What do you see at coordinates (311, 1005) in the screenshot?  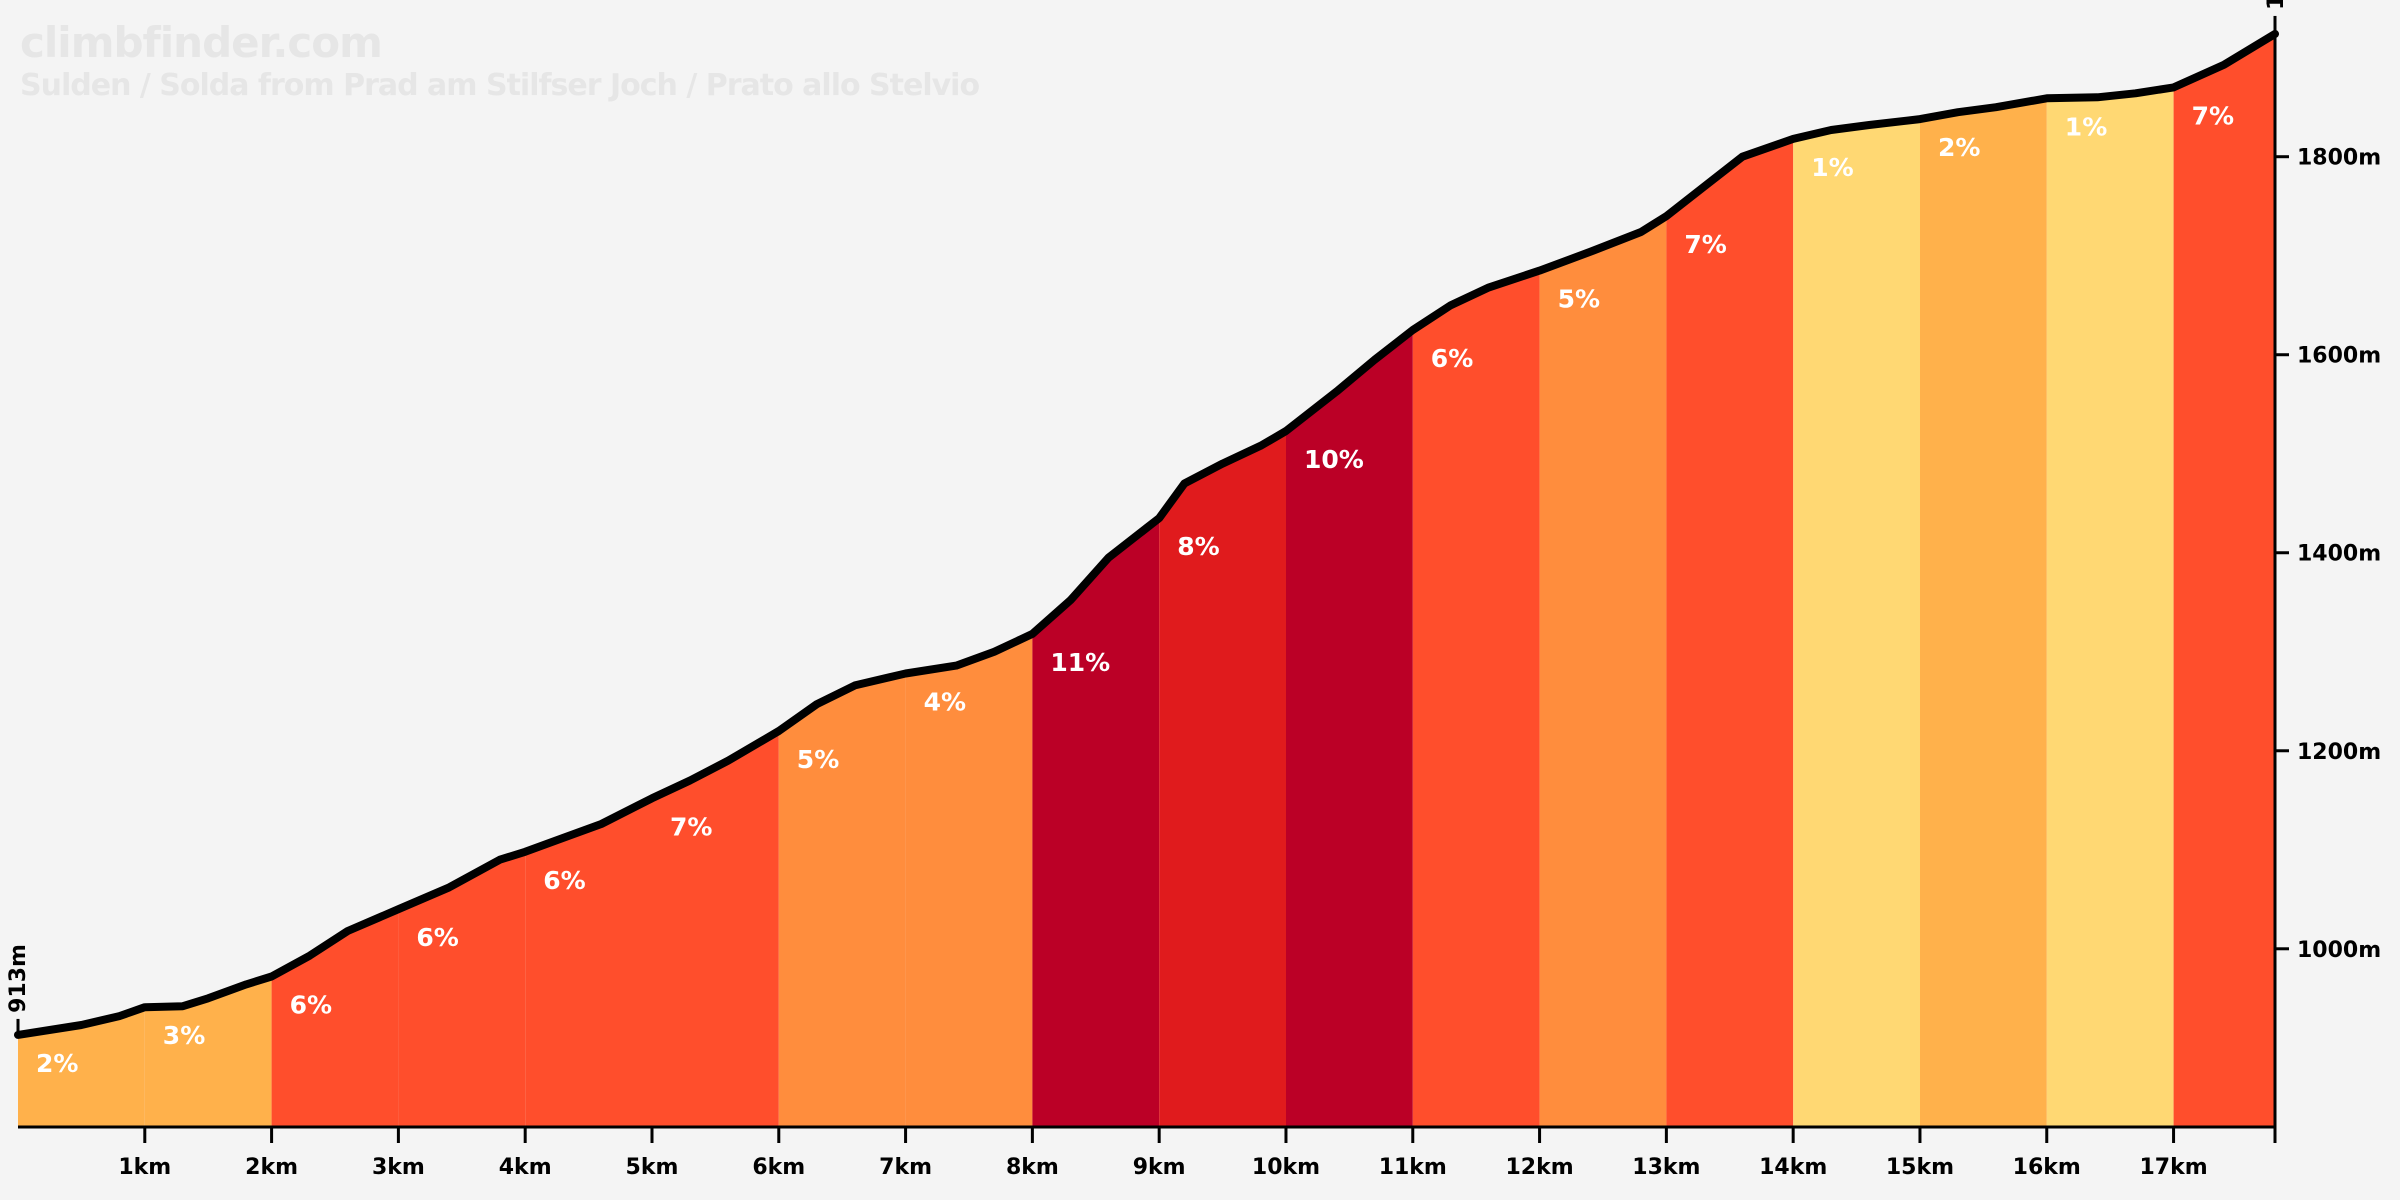 I see `gradient-label-3: 6%` at bounding box center [311, 1005].